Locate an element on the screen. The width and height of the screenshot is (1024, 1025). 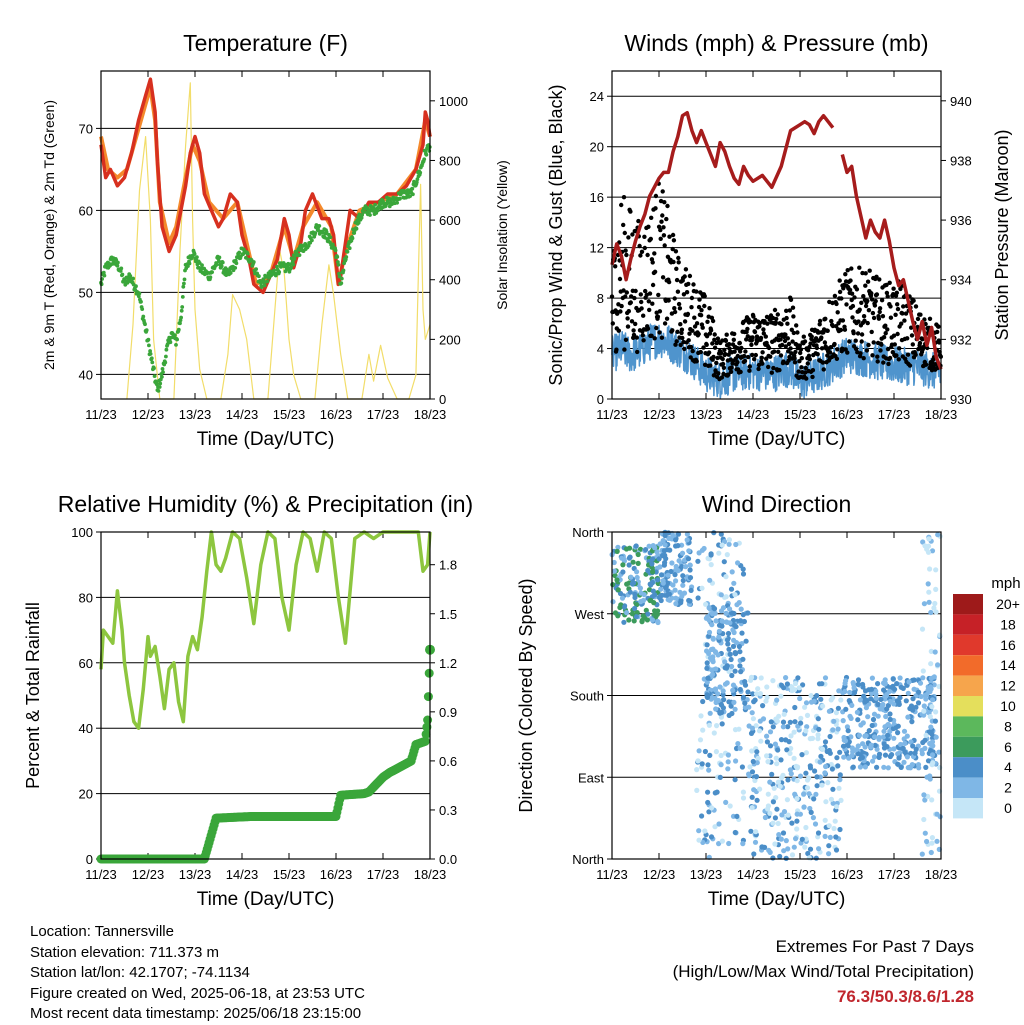
y2-tick-label: 940 is located at coordinates (961, 101).